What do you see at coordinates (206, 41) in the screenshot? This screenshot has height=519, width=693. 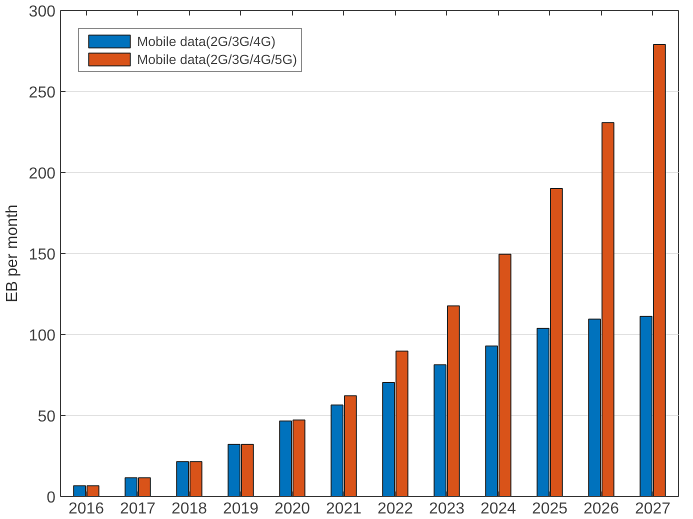 I see `legend-label: Mobile data(2G/3G/4G)` at bounding box center [206, 41].